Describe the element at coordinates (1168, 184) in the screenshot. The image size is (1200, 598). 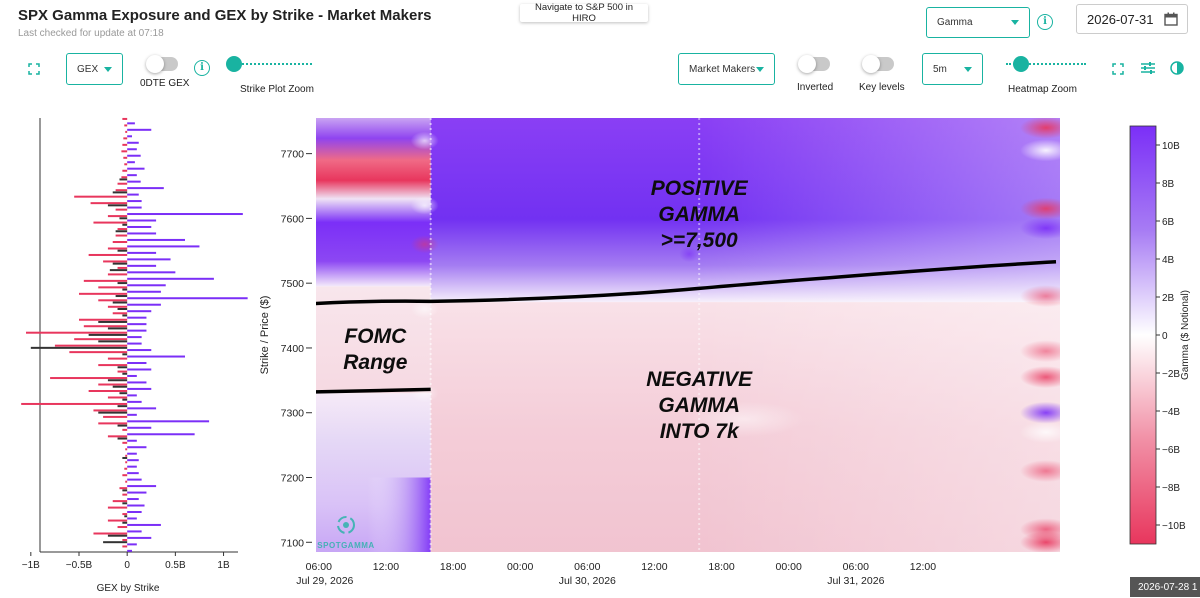
I see `colorbar-tick-label: 8B` at that location.